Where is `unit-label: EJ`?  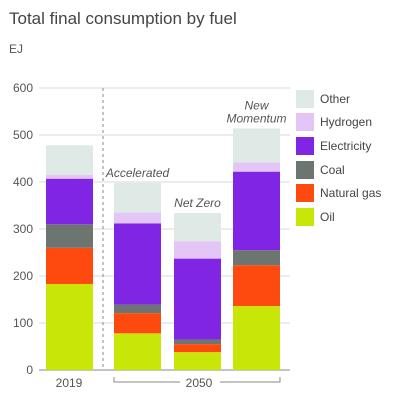
unit-label: EJ is located at coordinates (16, 49).